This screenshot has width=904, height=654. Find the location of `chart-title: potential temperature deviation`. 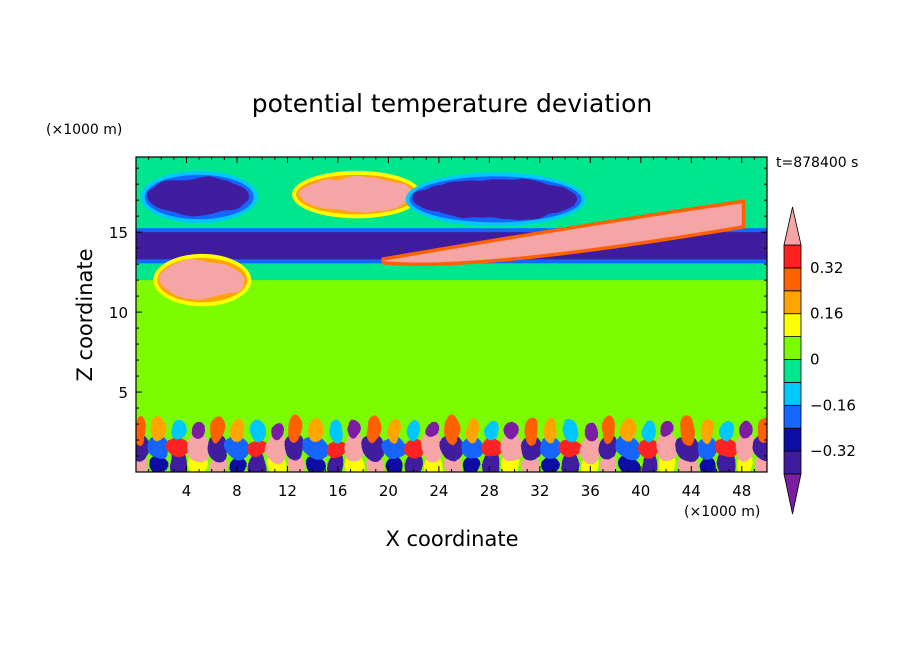

chart-title: potential temperature deviation is located at coordinates (452, 103).